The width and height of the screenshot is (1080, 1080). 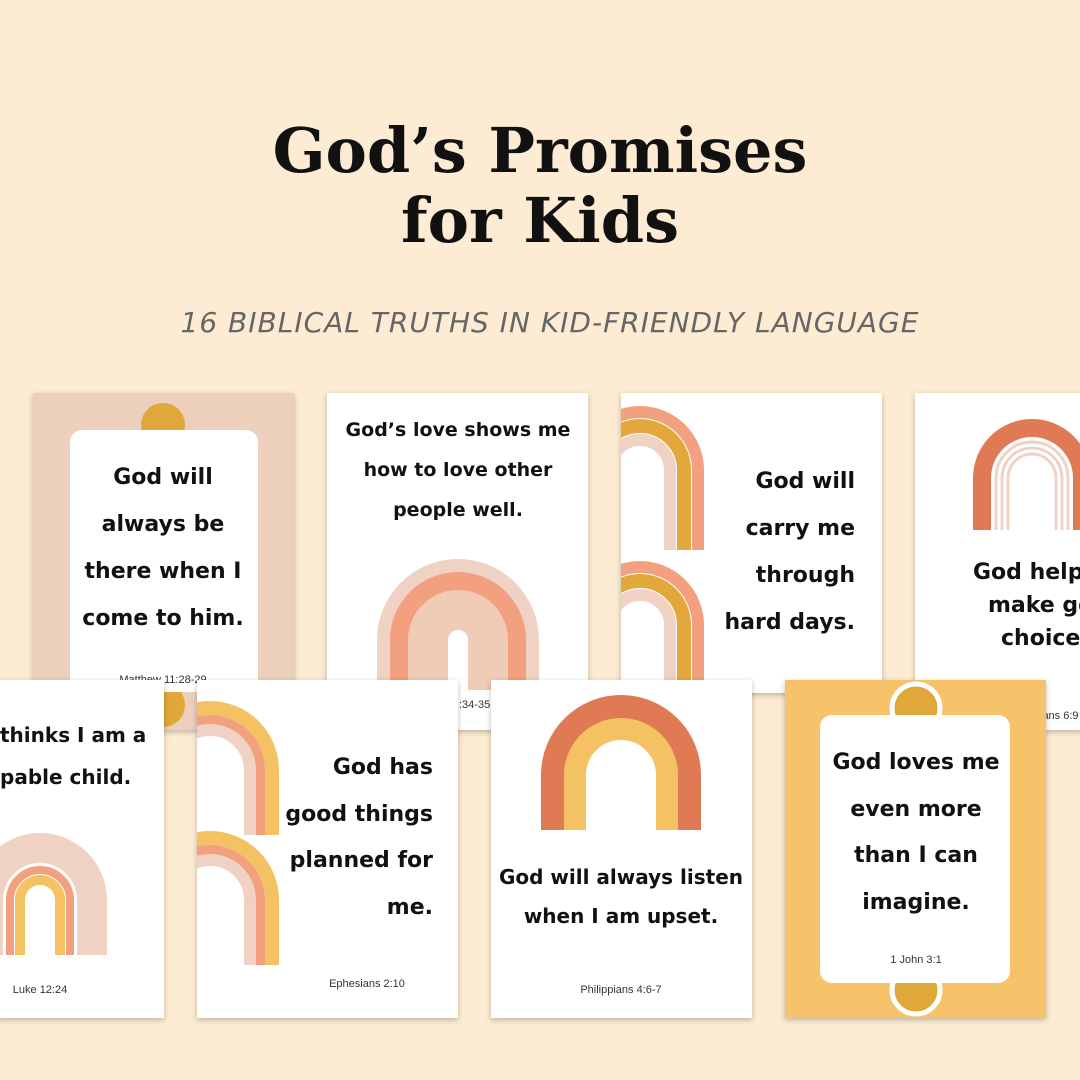 I want to click on card-line: how to love other, so click(x=458, y=470).